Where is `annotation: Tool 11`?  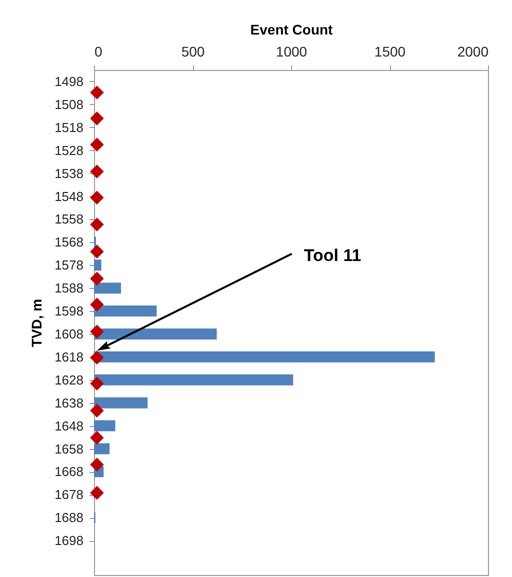
annotation: Tool 11 is located at coordinates (333, 255).